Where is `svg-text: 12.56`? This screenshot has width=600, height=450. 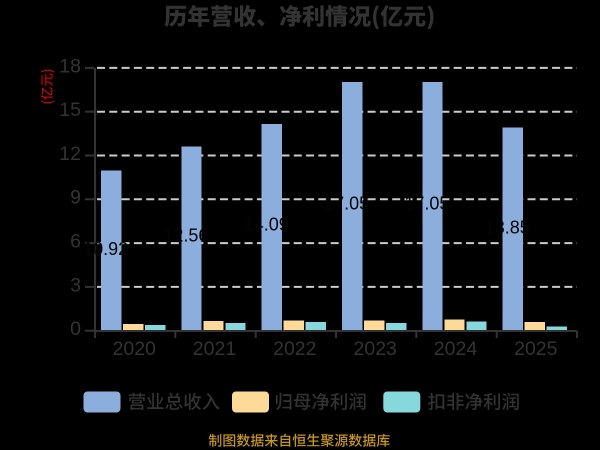 svg-text: 12.56 is located at coordinates (185, 236).